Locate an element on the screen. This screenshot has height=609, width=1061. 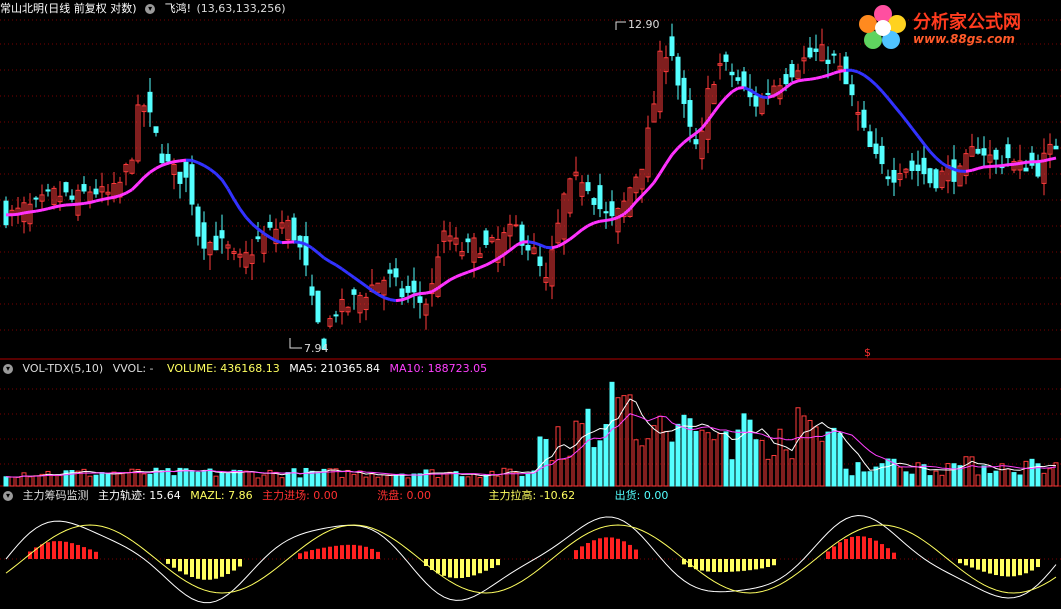
pull-value: 主力拉高: -10.62 is located at coordinates (532, 495).